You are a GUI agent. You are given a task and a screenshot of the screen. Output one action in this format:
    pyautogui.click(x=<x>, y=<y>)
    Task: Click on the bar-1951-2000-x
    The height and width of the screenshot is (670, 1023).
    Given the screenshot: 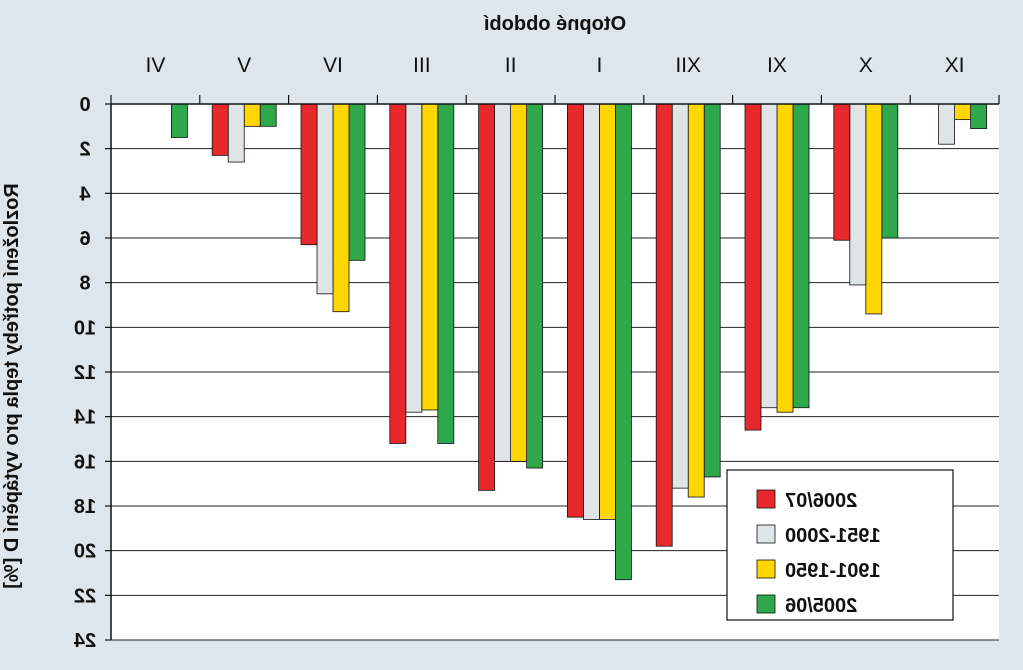 What is the action you would take?
    pyautogui.click(x=858, y=194)
    